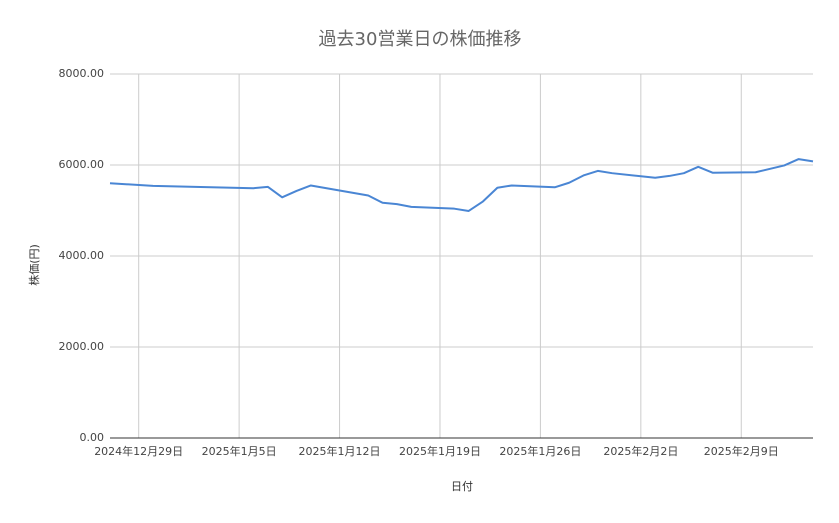  I want to click on y-tick-label: 8000.00, so click(82, 73).